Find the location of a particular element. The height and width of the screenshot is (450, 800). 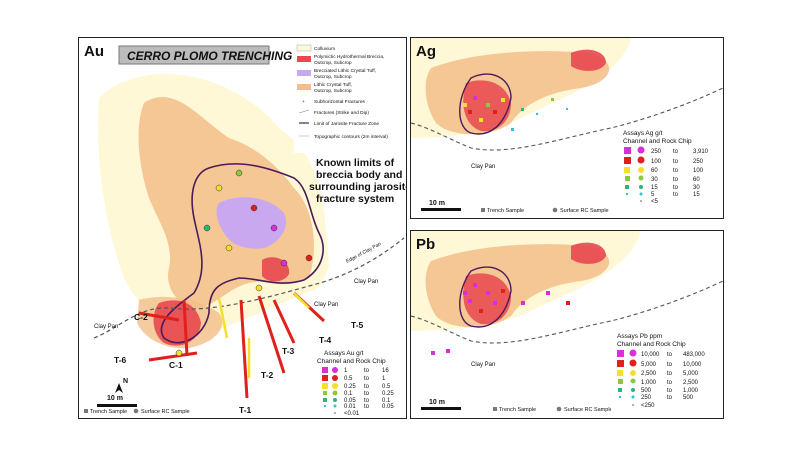

surface-samples is located at coordinates (244, 263).